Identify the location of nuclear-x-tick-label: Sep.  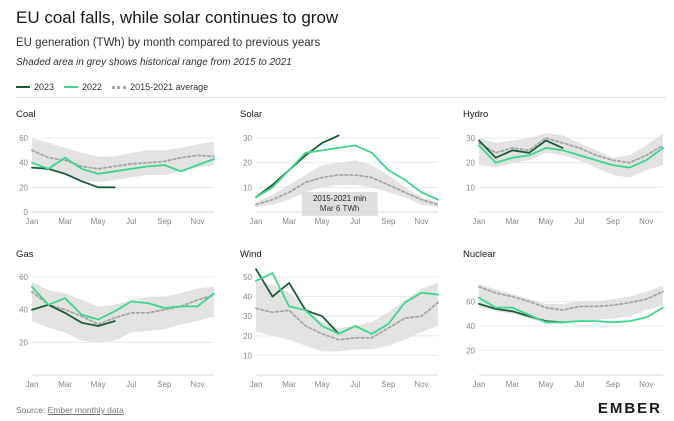
(613, 384).